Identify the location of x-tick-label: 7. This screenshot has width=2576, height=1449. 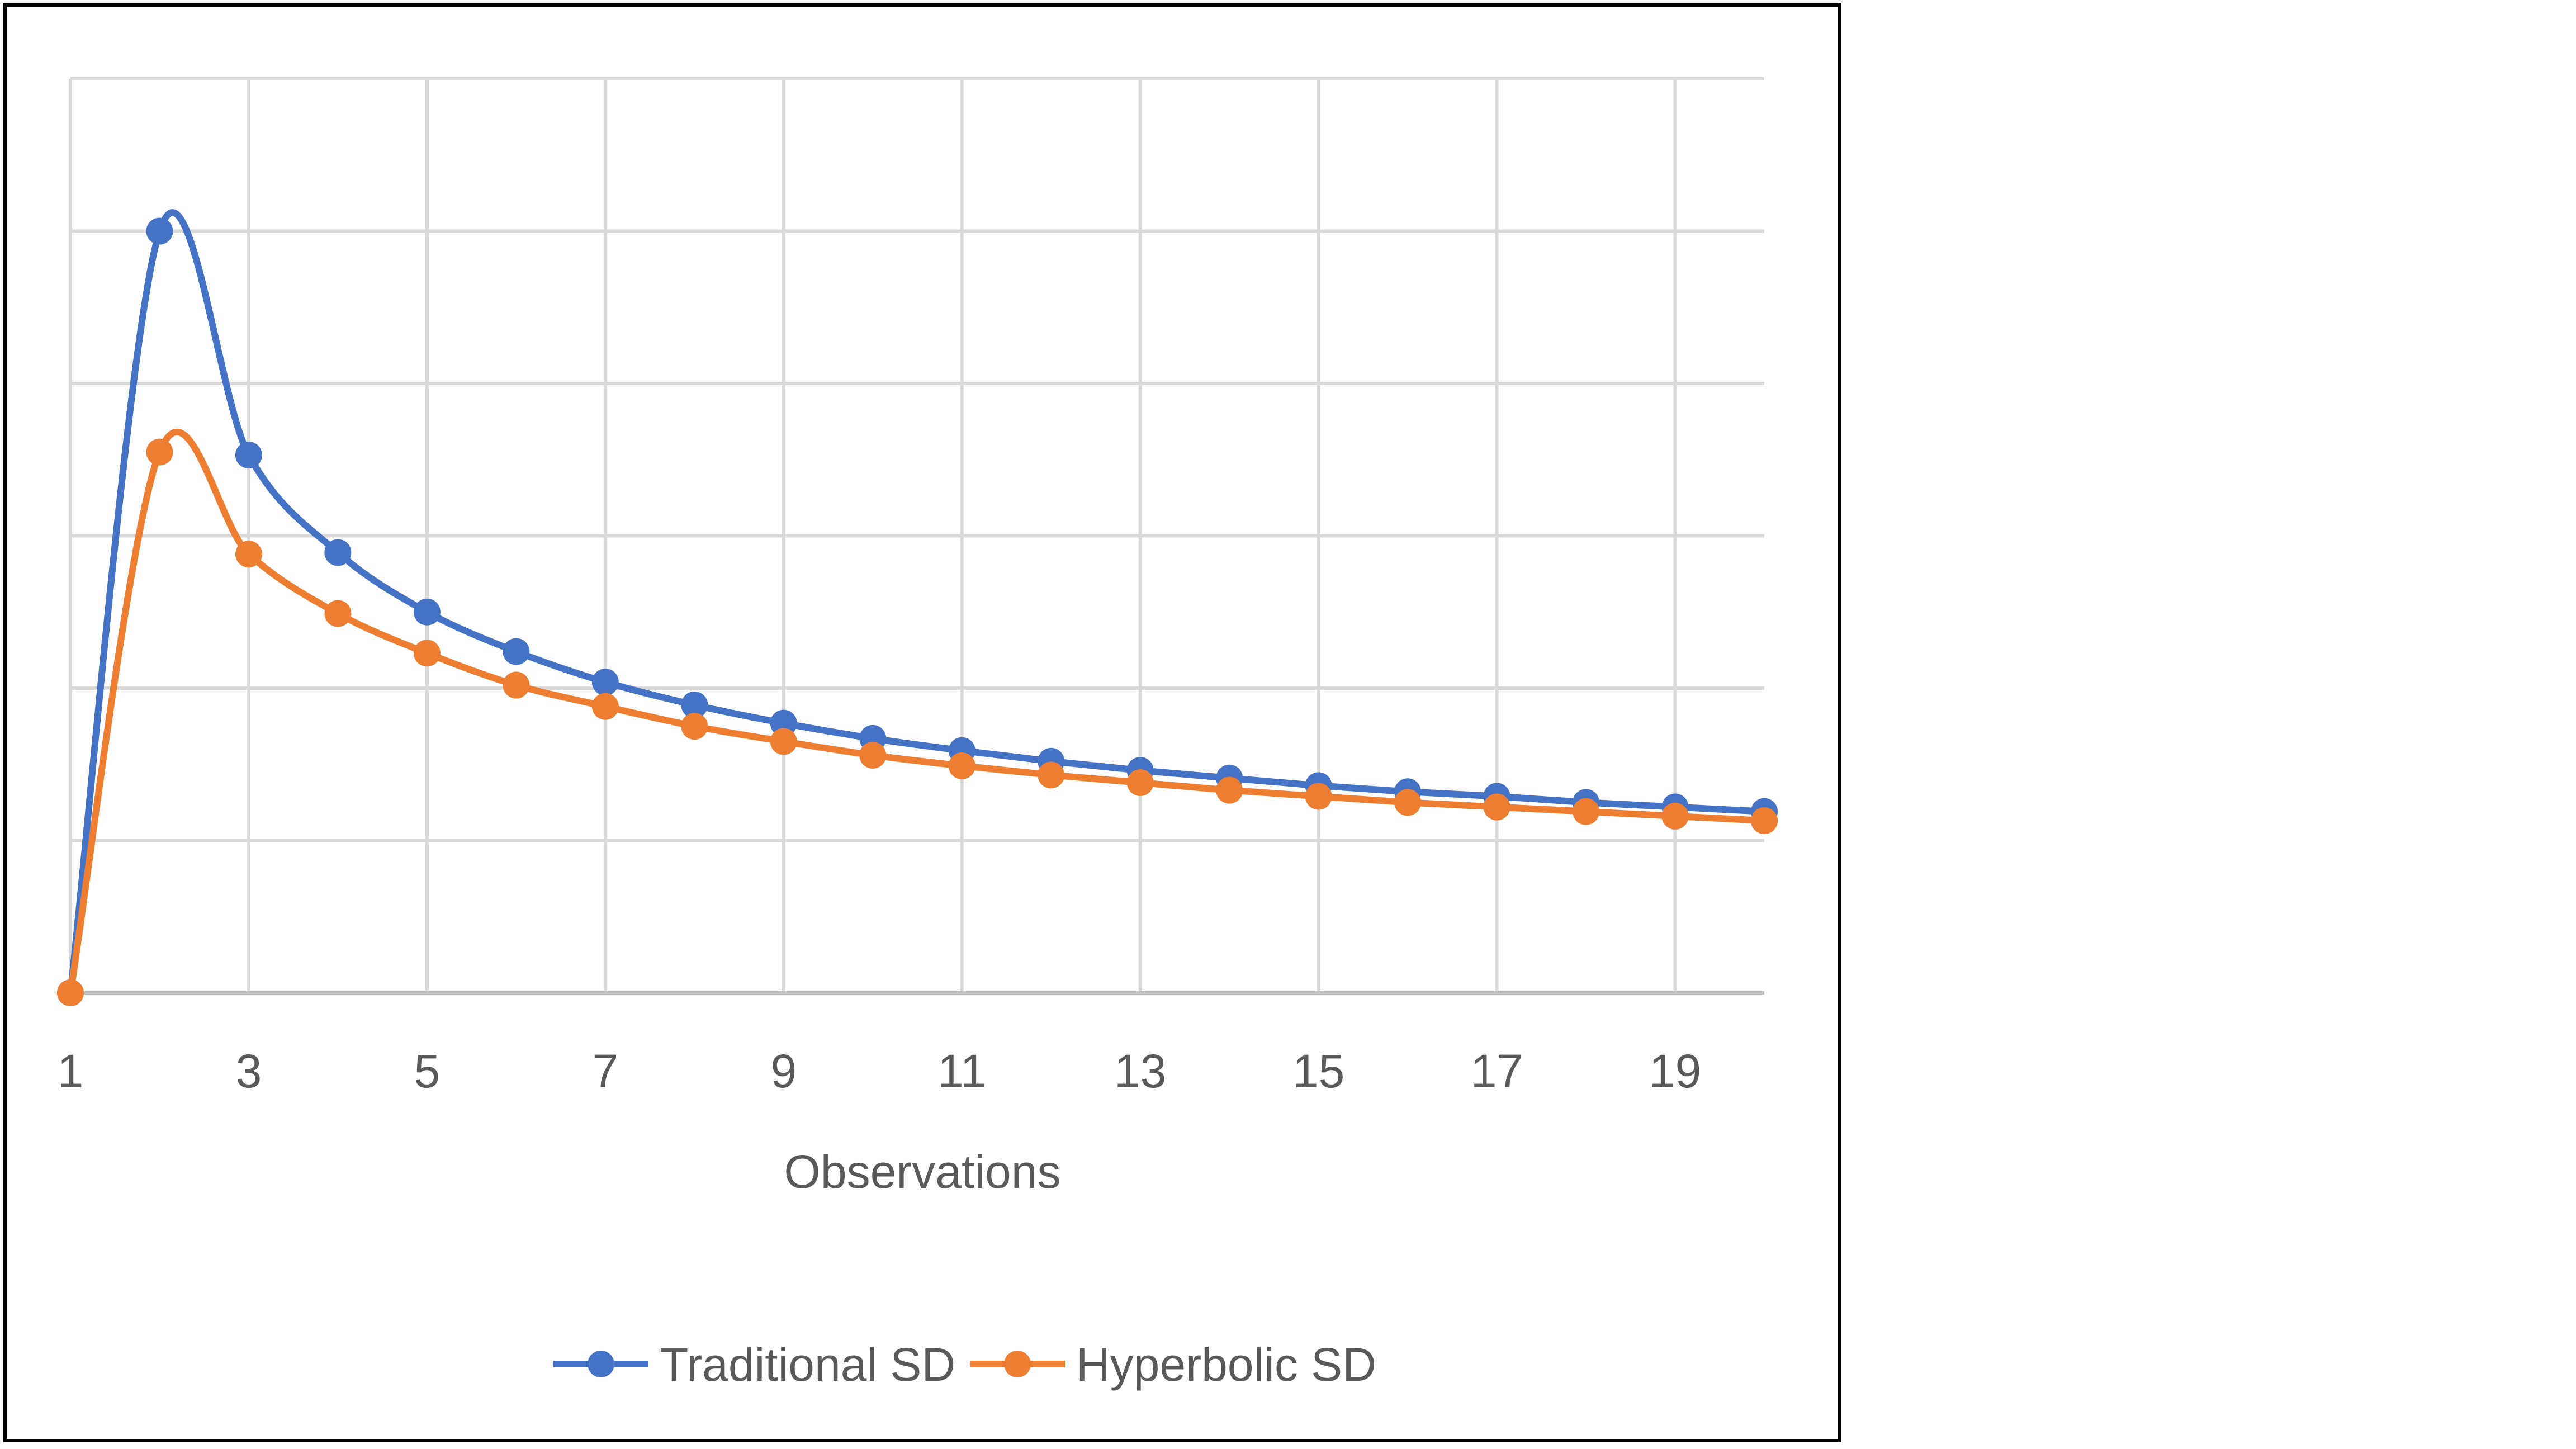
(605, 1071).